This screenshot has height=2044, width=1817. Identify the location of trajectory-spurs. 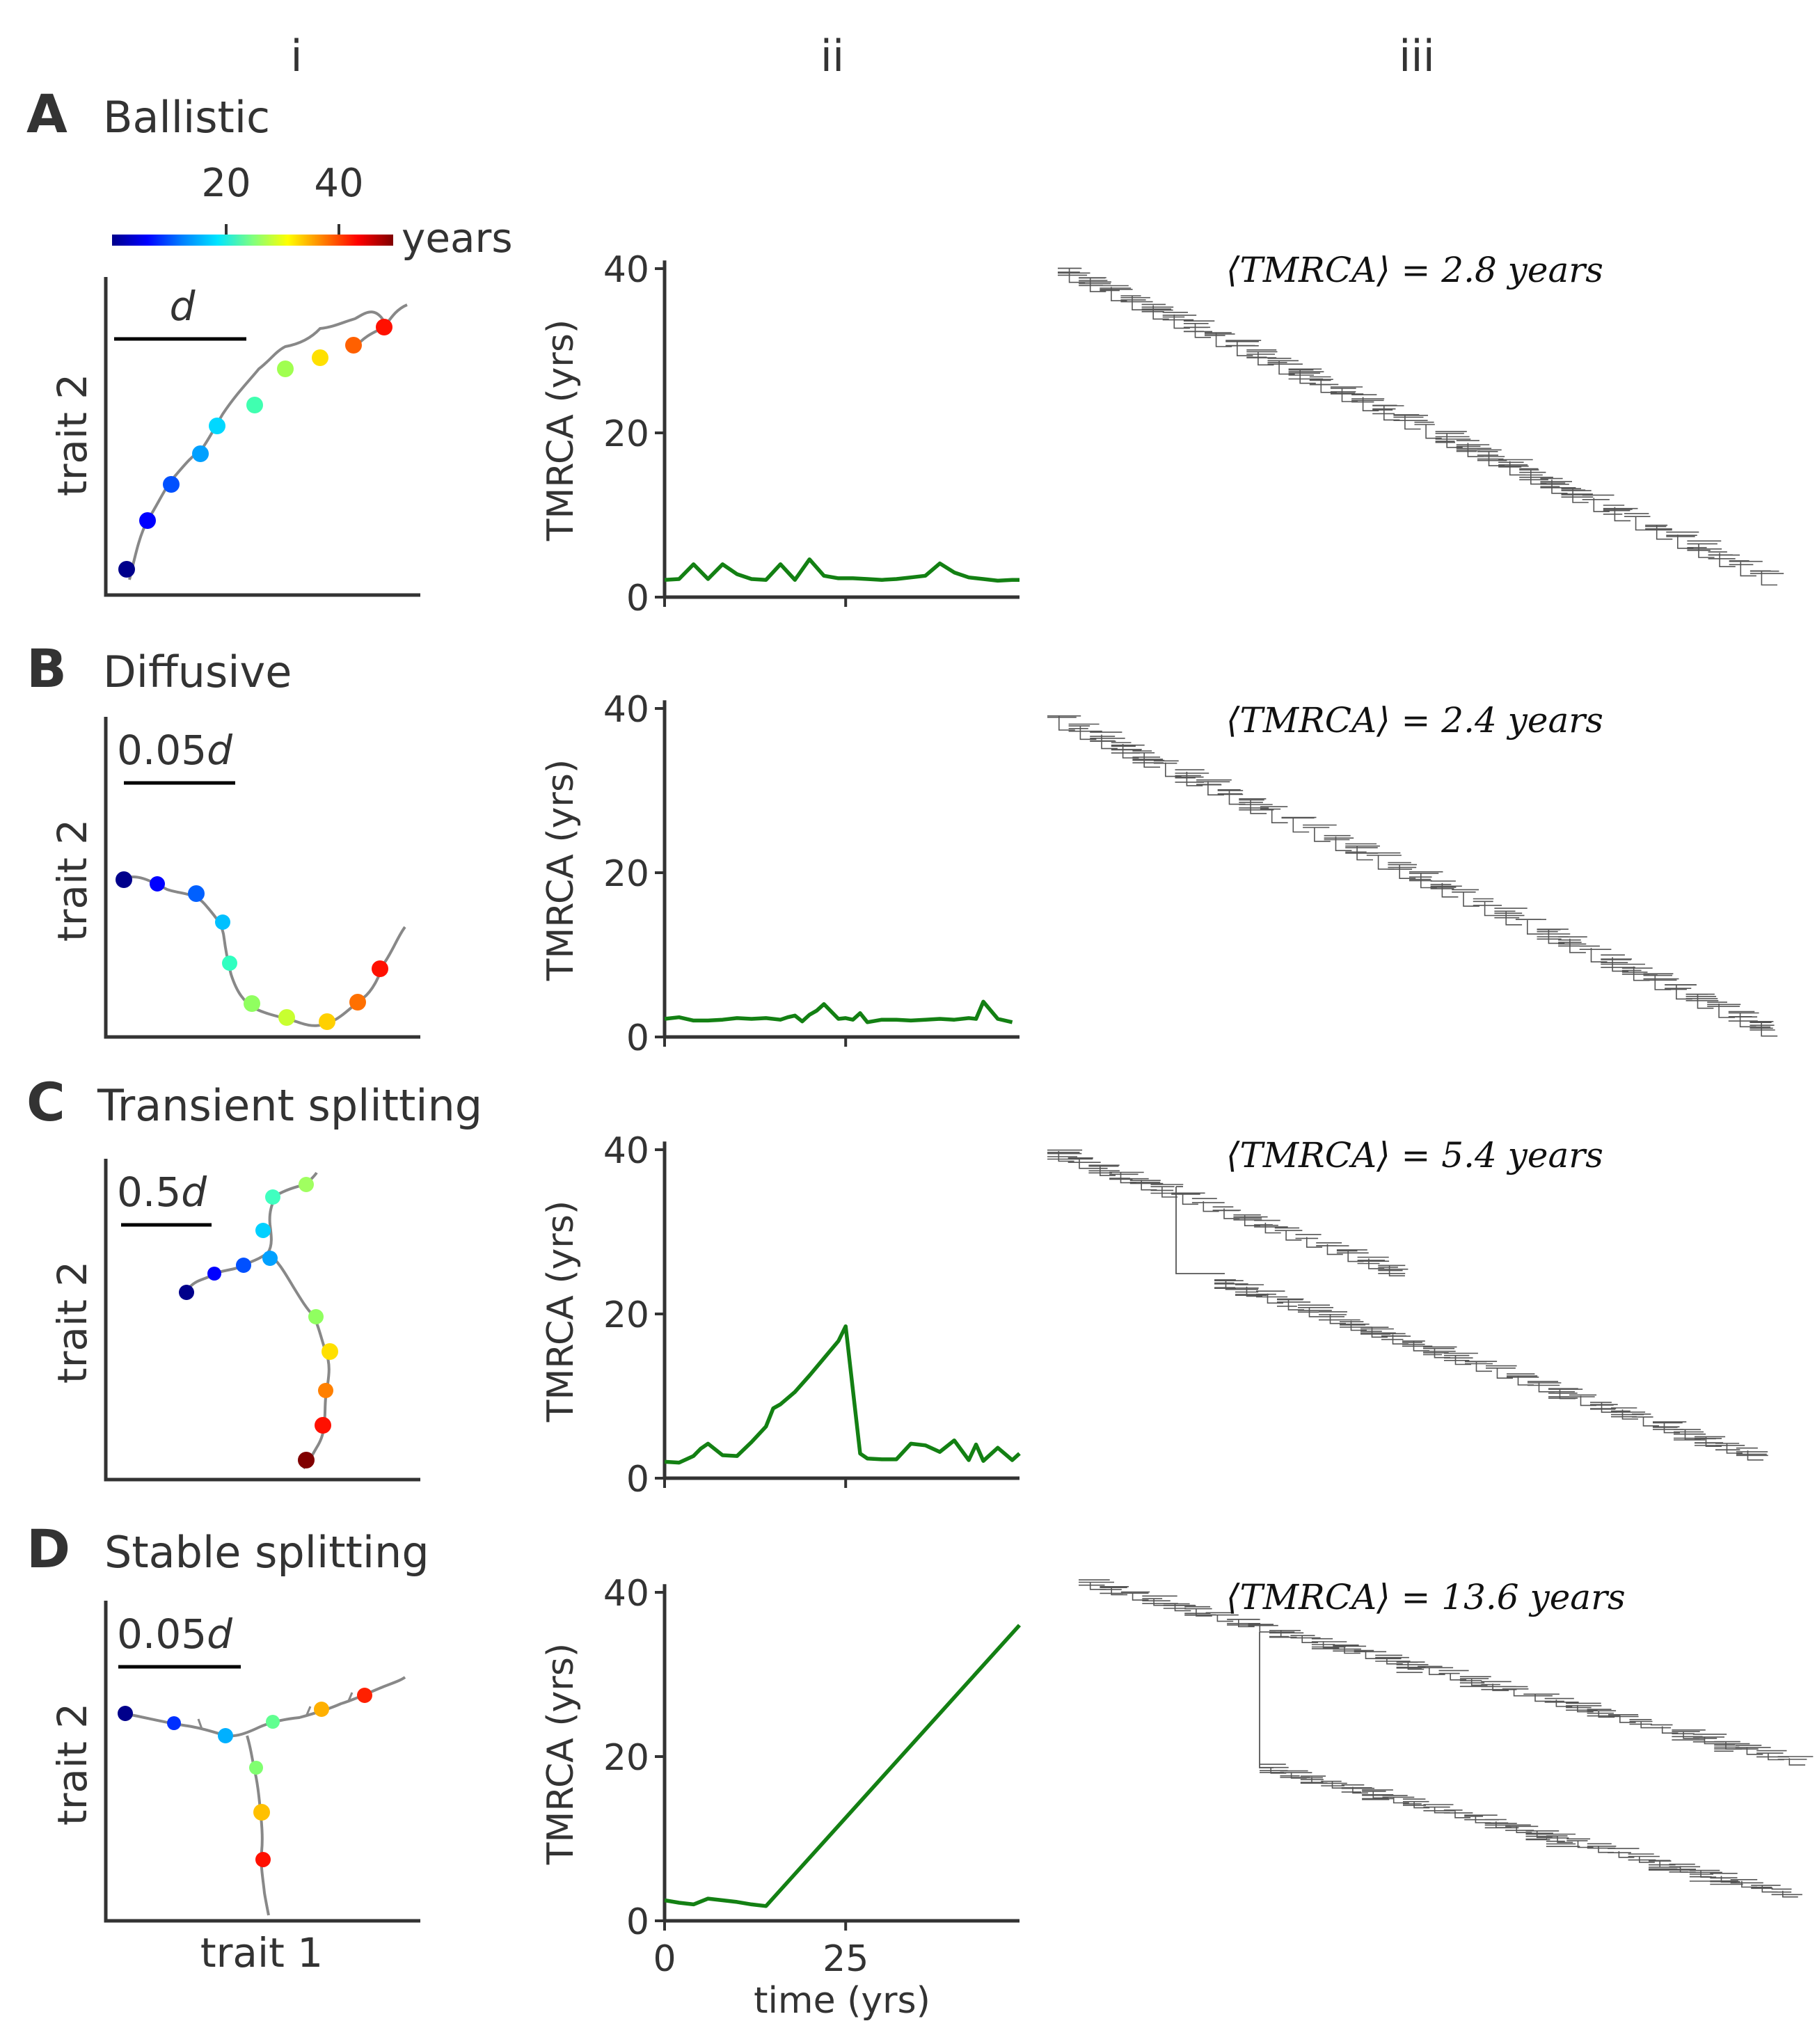
(275, 1711).